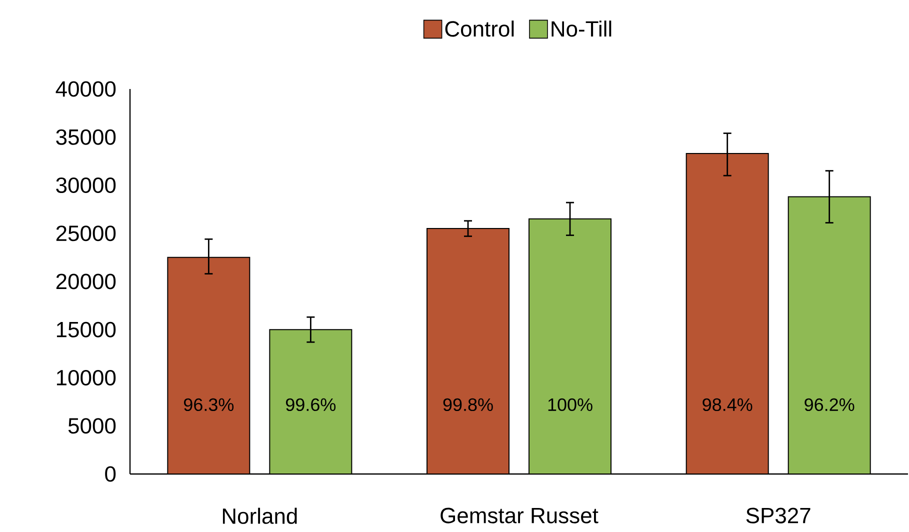 This screenshot has height=532, width=909. What do you see at coordinates (311, 405) in the screenshot?
I see `annotation: 99.6%` at bounding box center [311, 405].